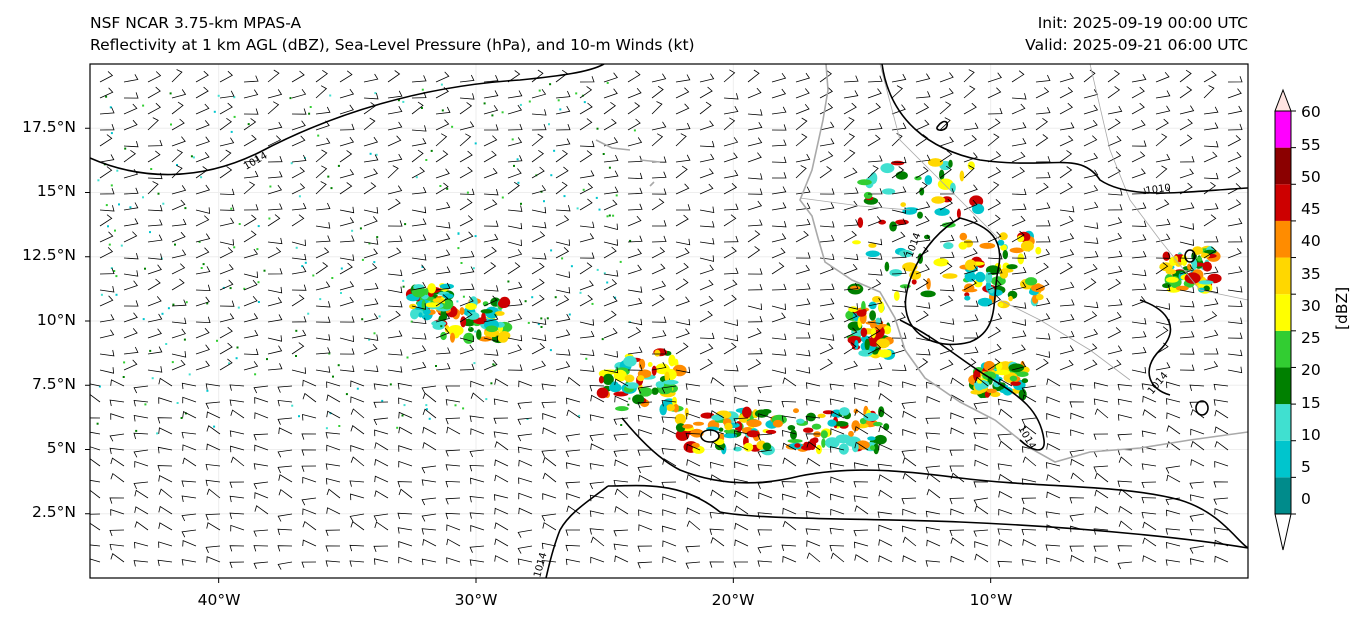  What do you see at coordinates (628, 163) in the screenshot?
I see `cape-verde-coast` at bounding box center [628, 163].